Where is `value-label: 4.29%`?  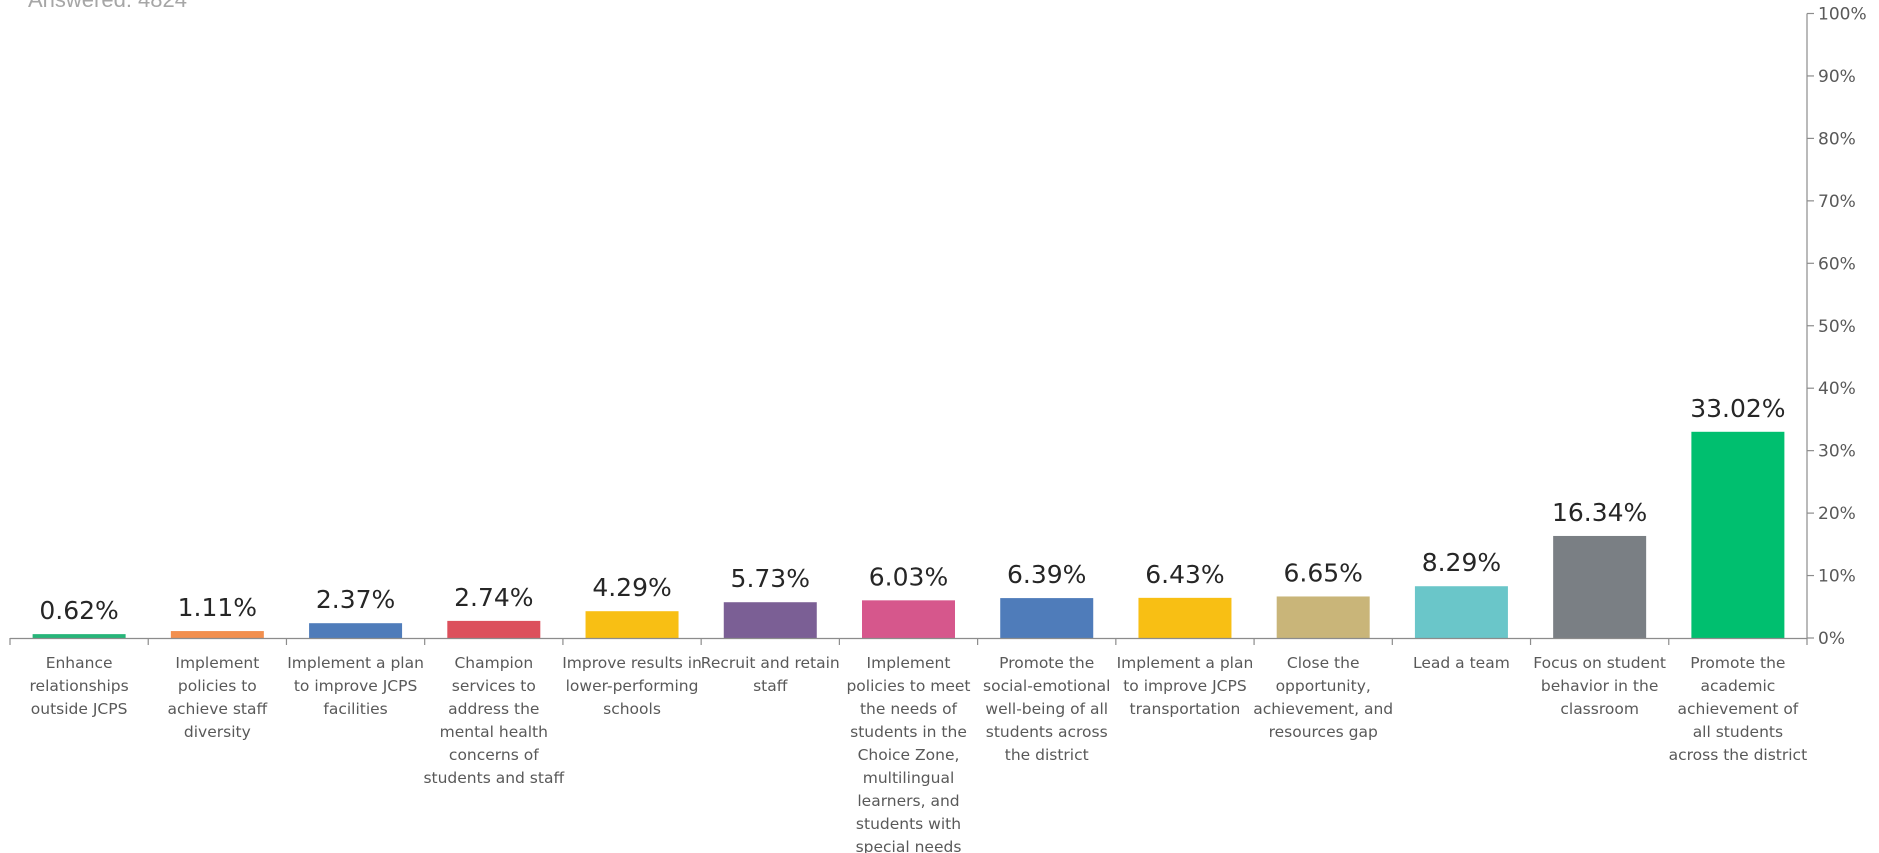
value-label: 4.29% is located at coordinates (631, 587).